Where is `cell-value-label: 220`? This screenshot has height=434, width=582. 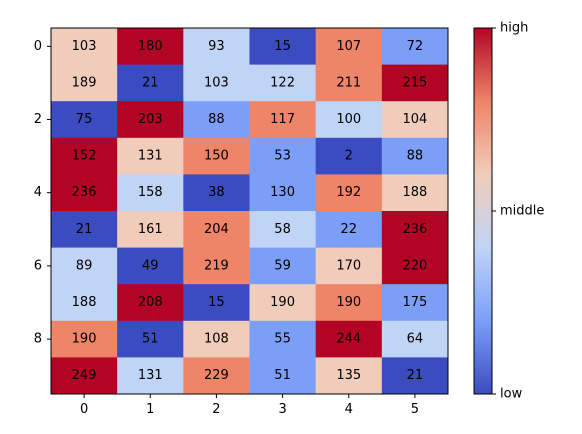 cell-value-label: 220 is located at coordinates (415, 265).